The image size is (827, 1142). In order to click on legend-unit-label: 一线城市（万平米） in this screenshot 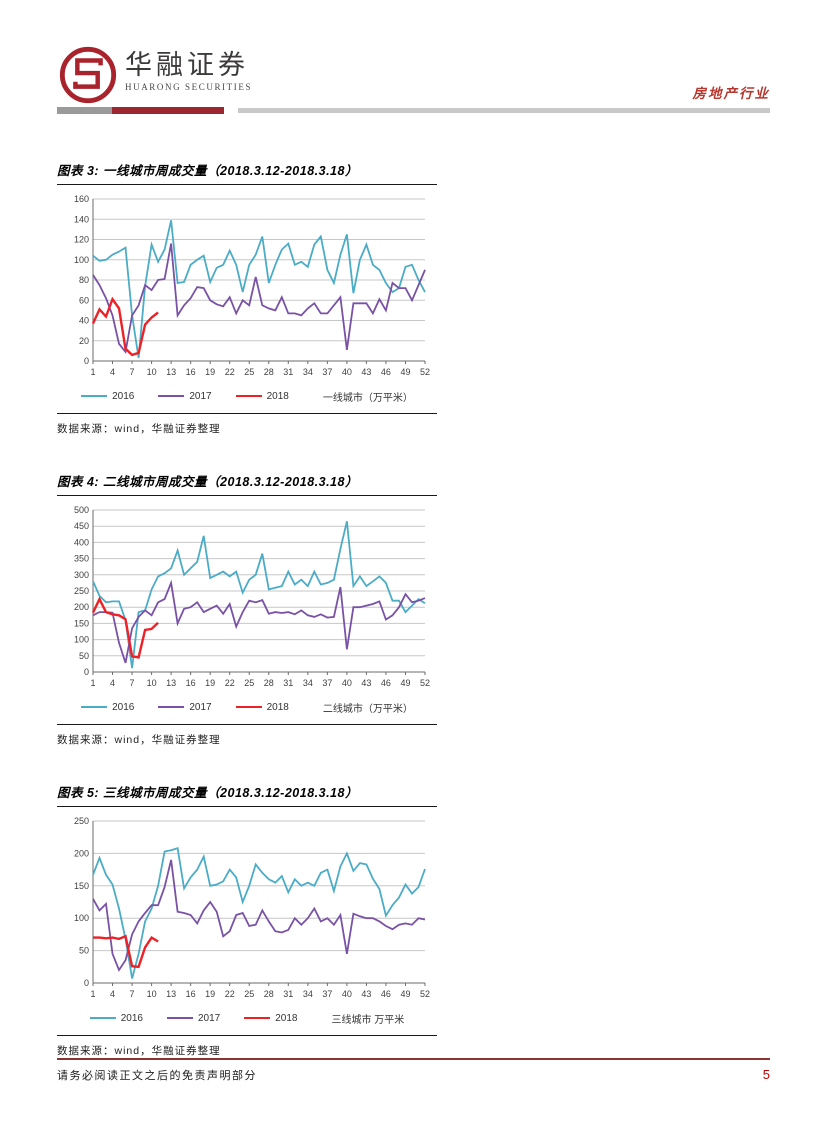, I will do `click(367, 398)`.